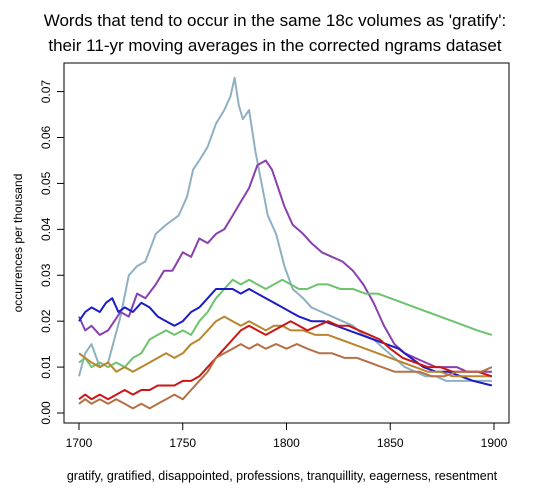  Describe the element at coordinates (46, 275) in the screenshot. I see `y-tick-label: 0.03` at that location.